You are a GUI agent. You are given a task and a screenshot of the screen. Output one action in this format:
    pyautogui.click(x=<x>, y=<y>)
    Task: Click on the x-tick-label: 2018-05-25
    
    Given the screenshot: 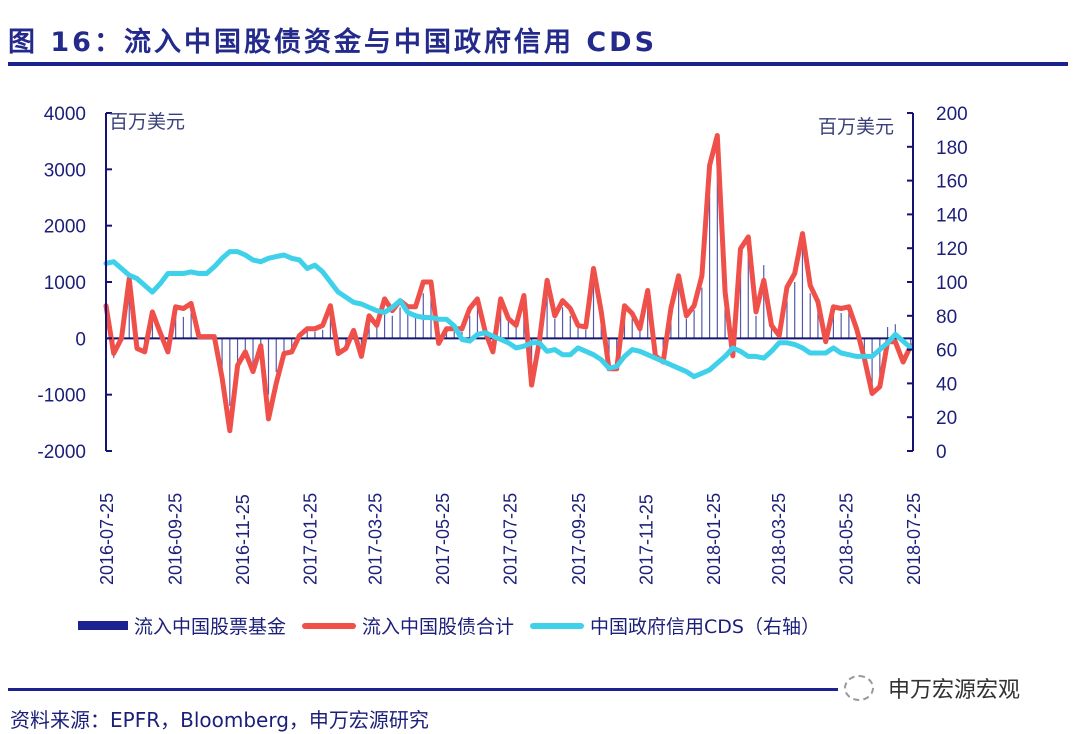 What is the action you would take?
    pyautogui.click(x=847, y=539)
    